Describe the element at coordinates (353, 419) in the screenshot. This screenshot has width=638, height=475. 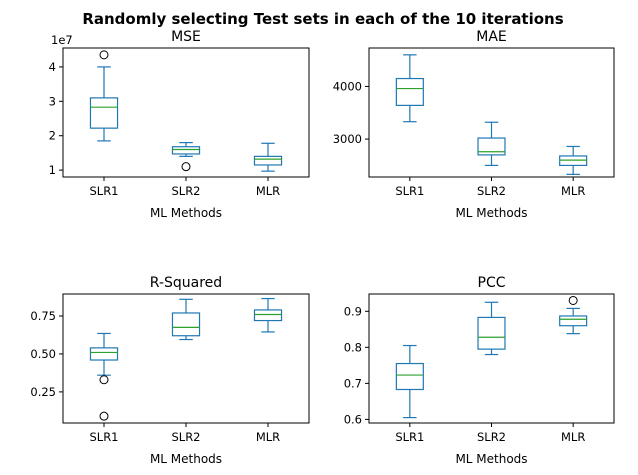
I see `y-tick-label: 0.6` at that location.